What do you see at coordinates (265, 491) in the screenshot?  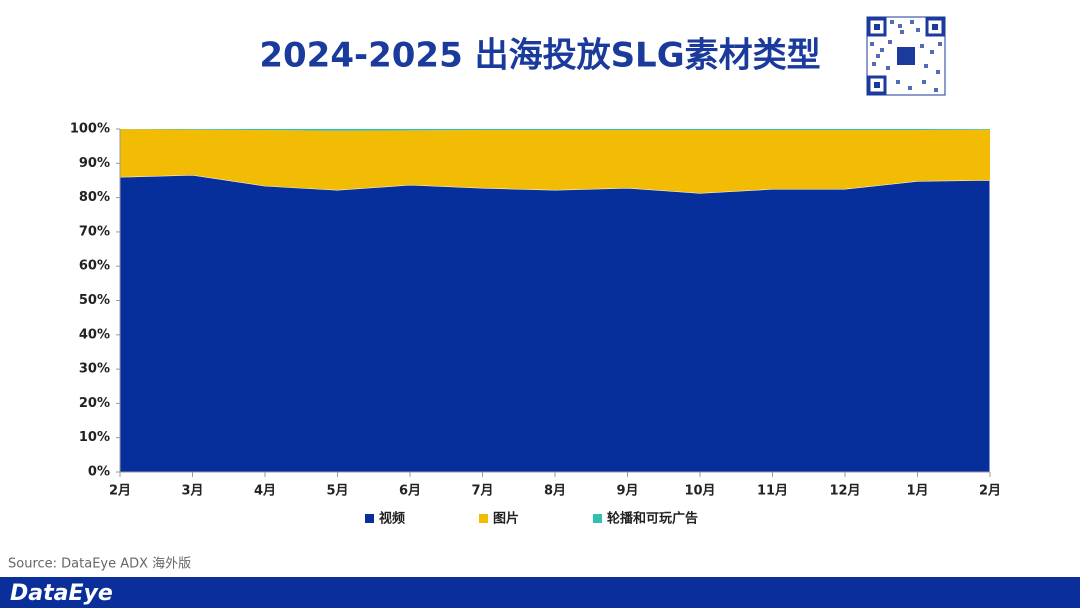 I see `x-tick-label: 4月` at bounding box center [265, 491].